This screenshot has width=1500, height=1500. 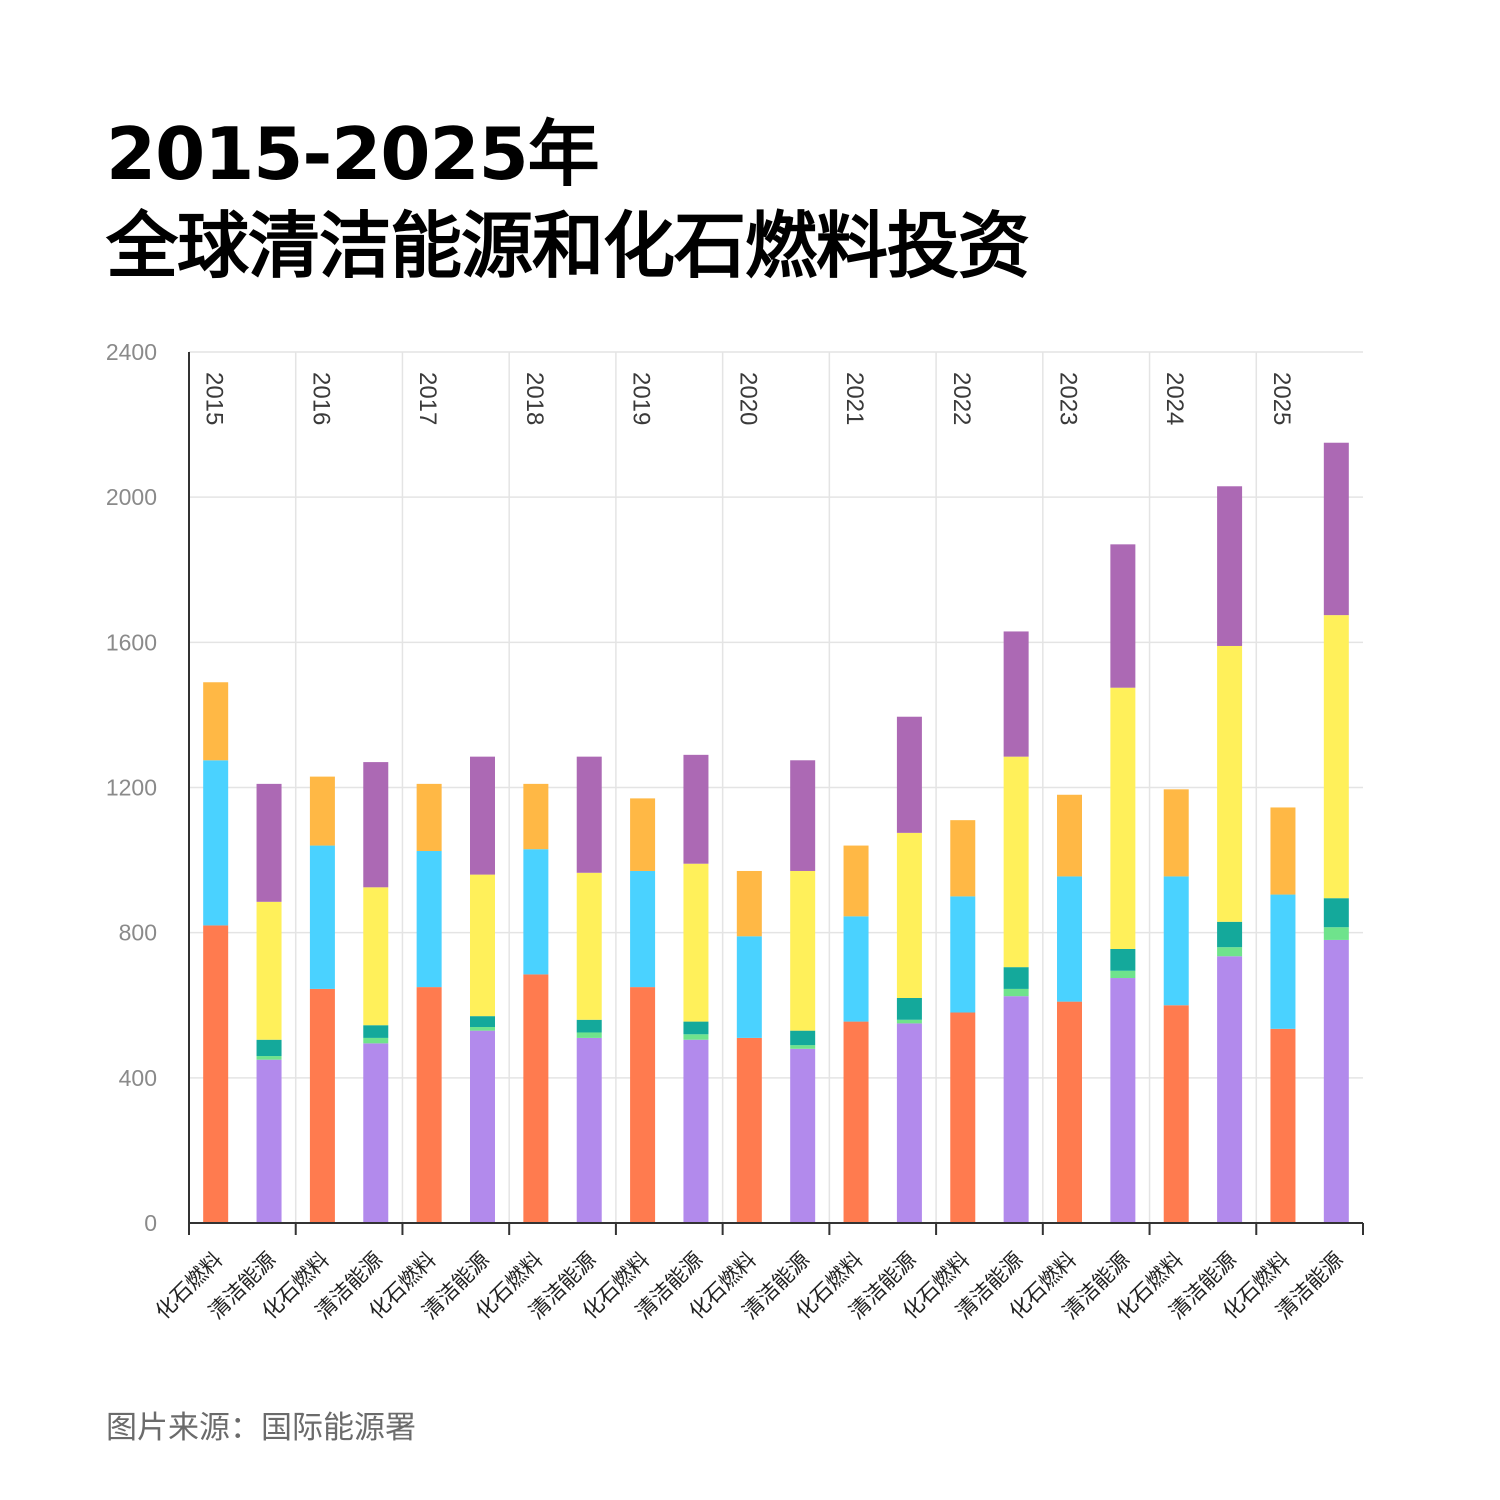 I want to click on y-tick-label: 1600, so click(x=131, y=642).